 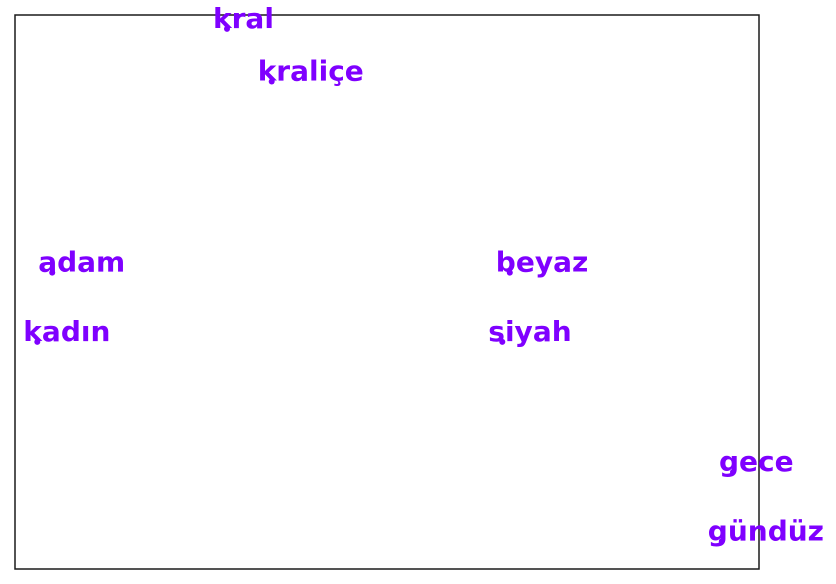 I want to click on point-label: kraliçe, so click(x=311, y=71).